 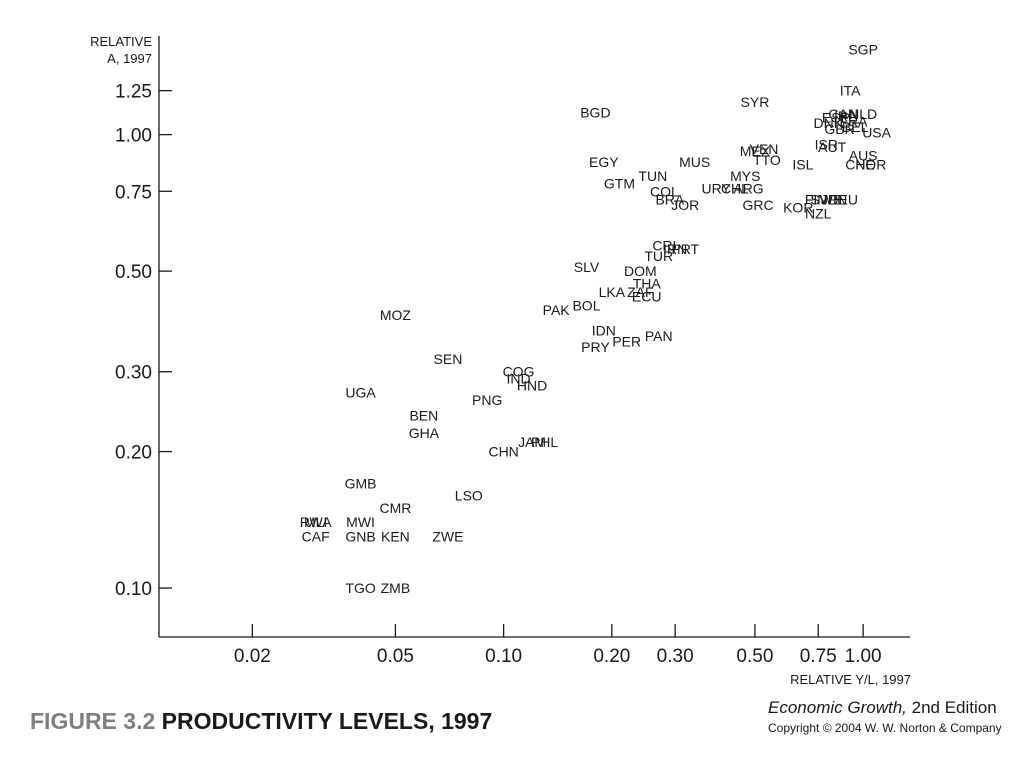 I want to click on country-label-tto: TTO, so click(x=767, y=160).